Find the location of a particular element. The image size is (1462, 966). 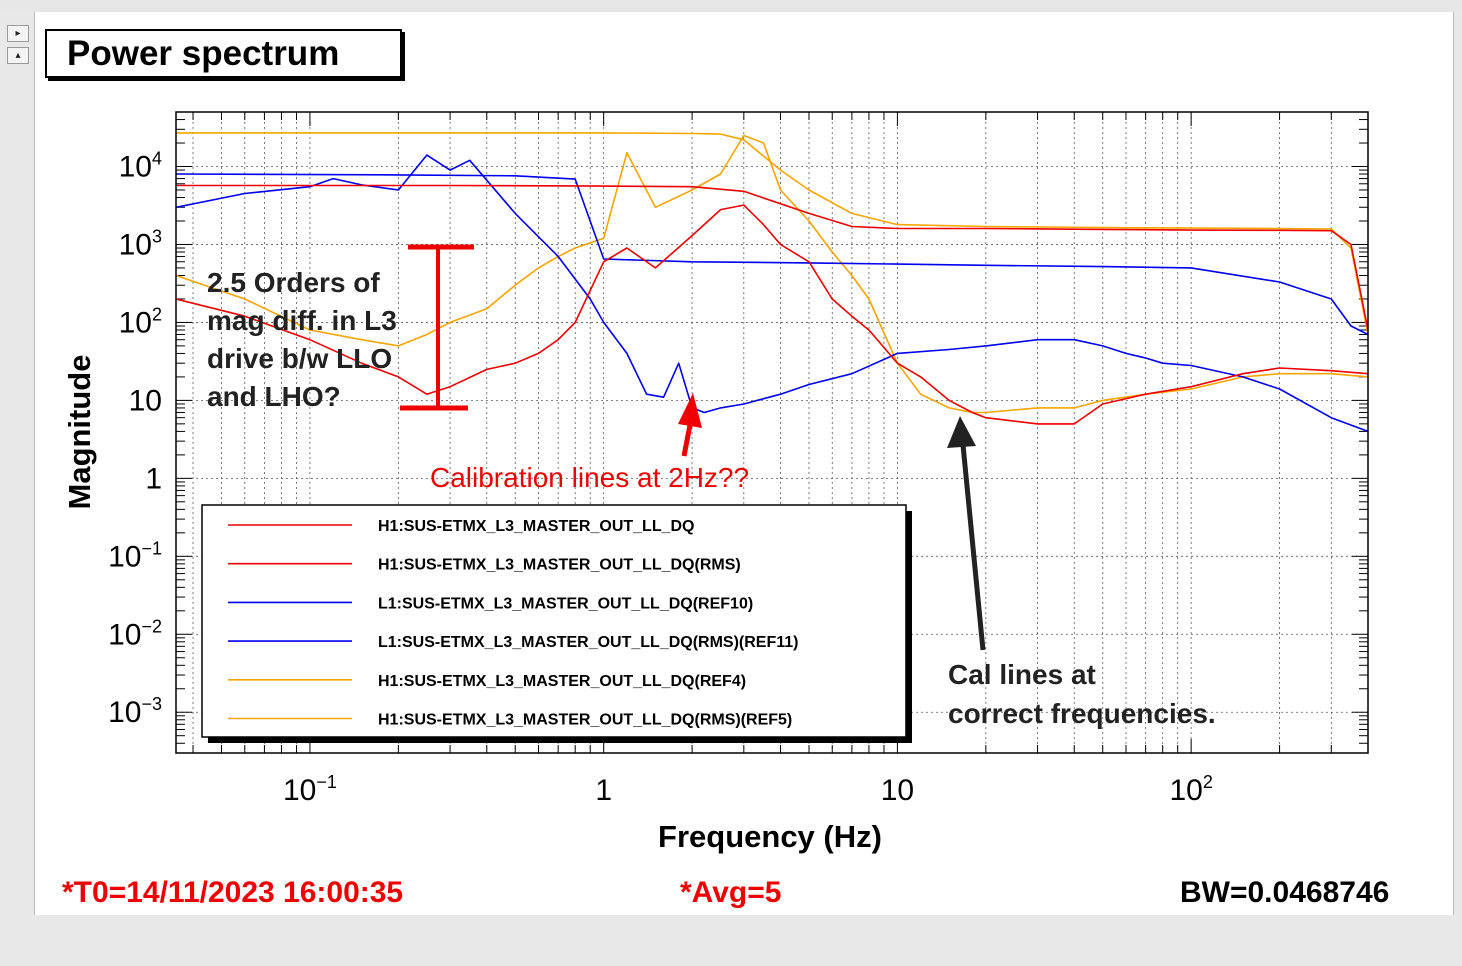

x-tick-label: 10² is located at coordinates (1190, 789).